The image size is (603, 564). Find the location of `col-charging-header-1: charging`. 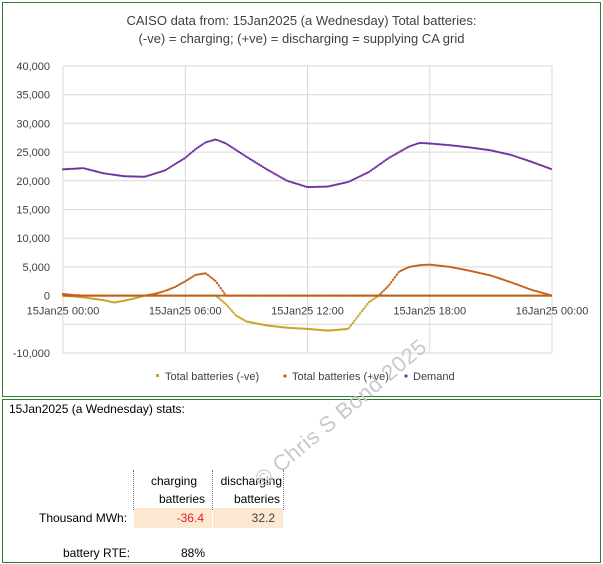

col-charging-header-1: charging is located at coordinates (173, 481).